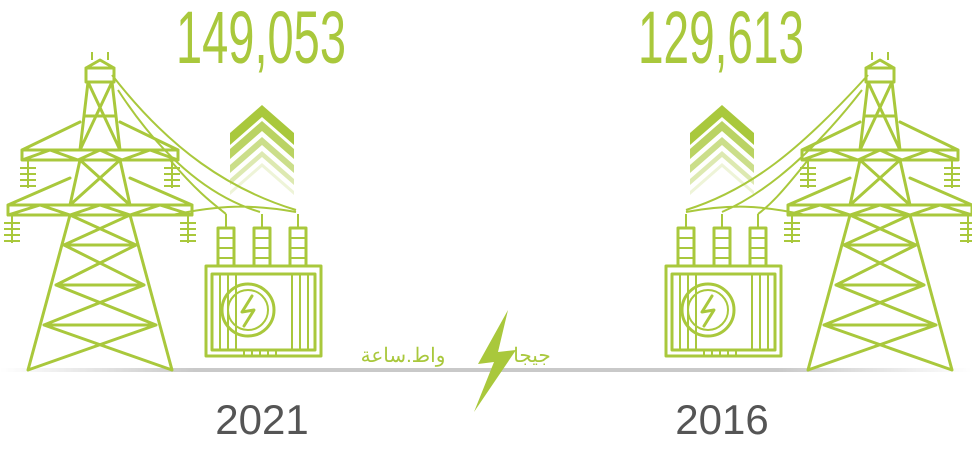 The image size is (972, 451). I want to click on unit-prefix: جيجا, so click(531, 356).